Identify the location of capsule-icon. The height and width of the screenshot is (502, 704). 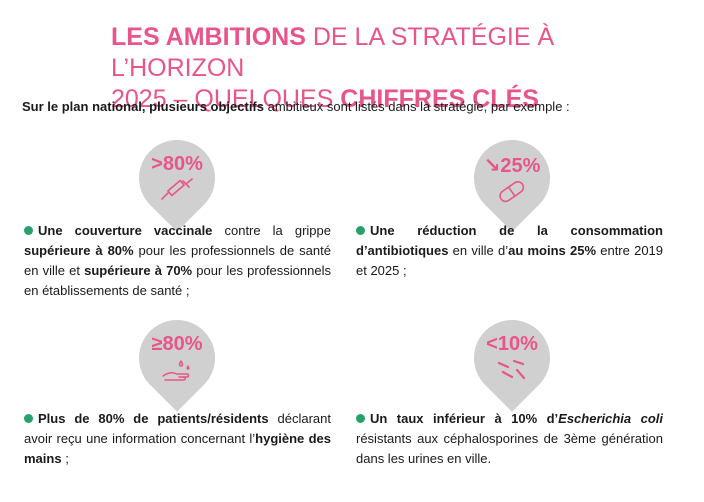
(512, 191).